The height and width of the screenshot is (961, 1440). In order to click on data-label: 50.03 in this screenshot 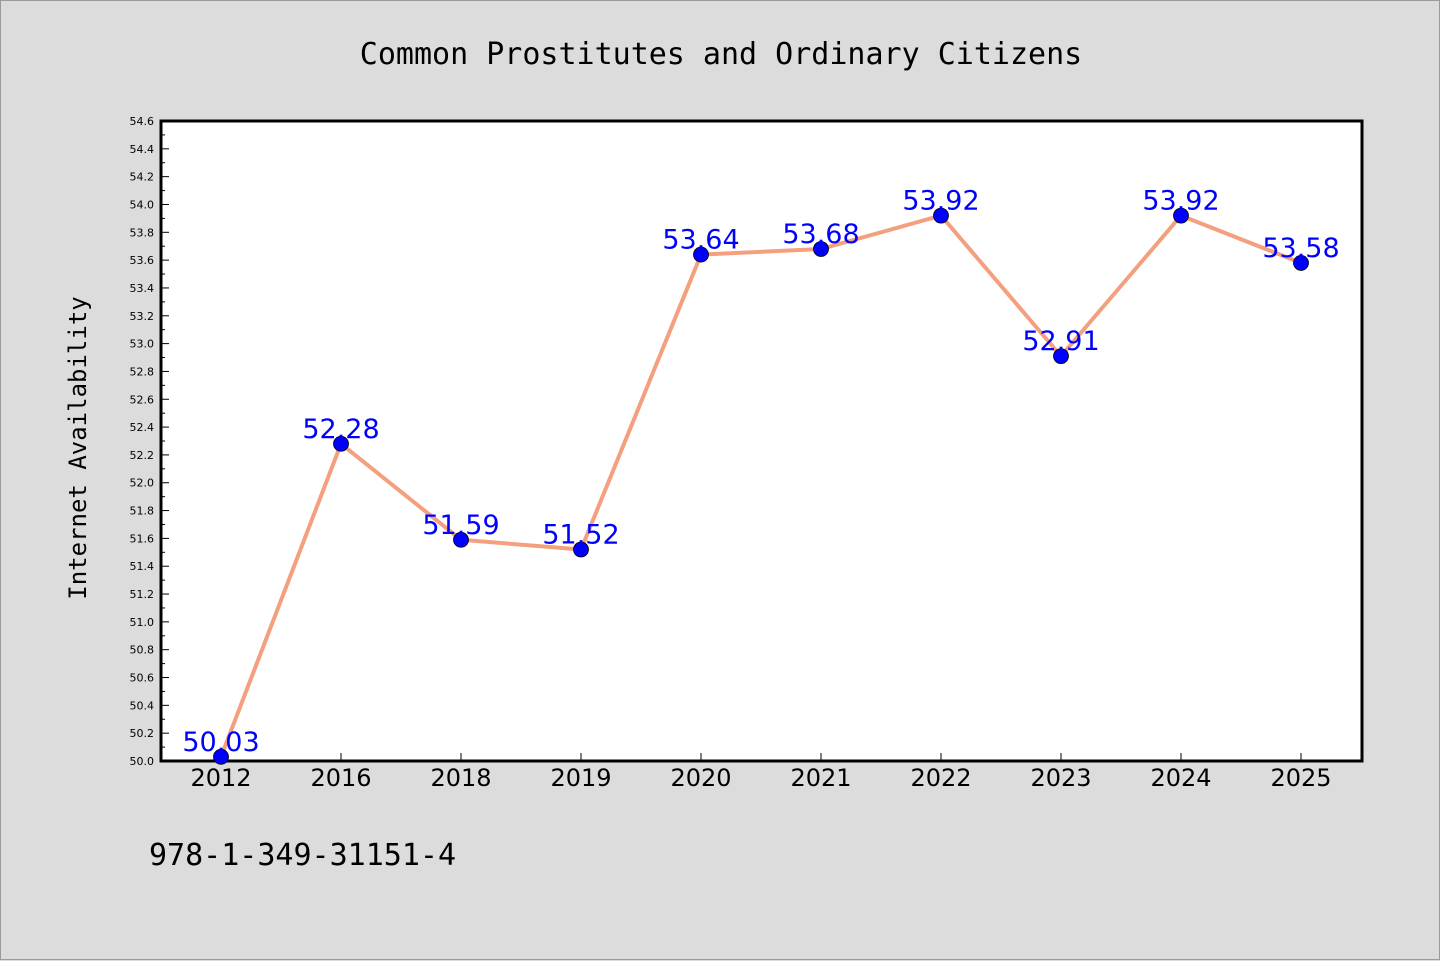, I will do `click(220, 742)`.